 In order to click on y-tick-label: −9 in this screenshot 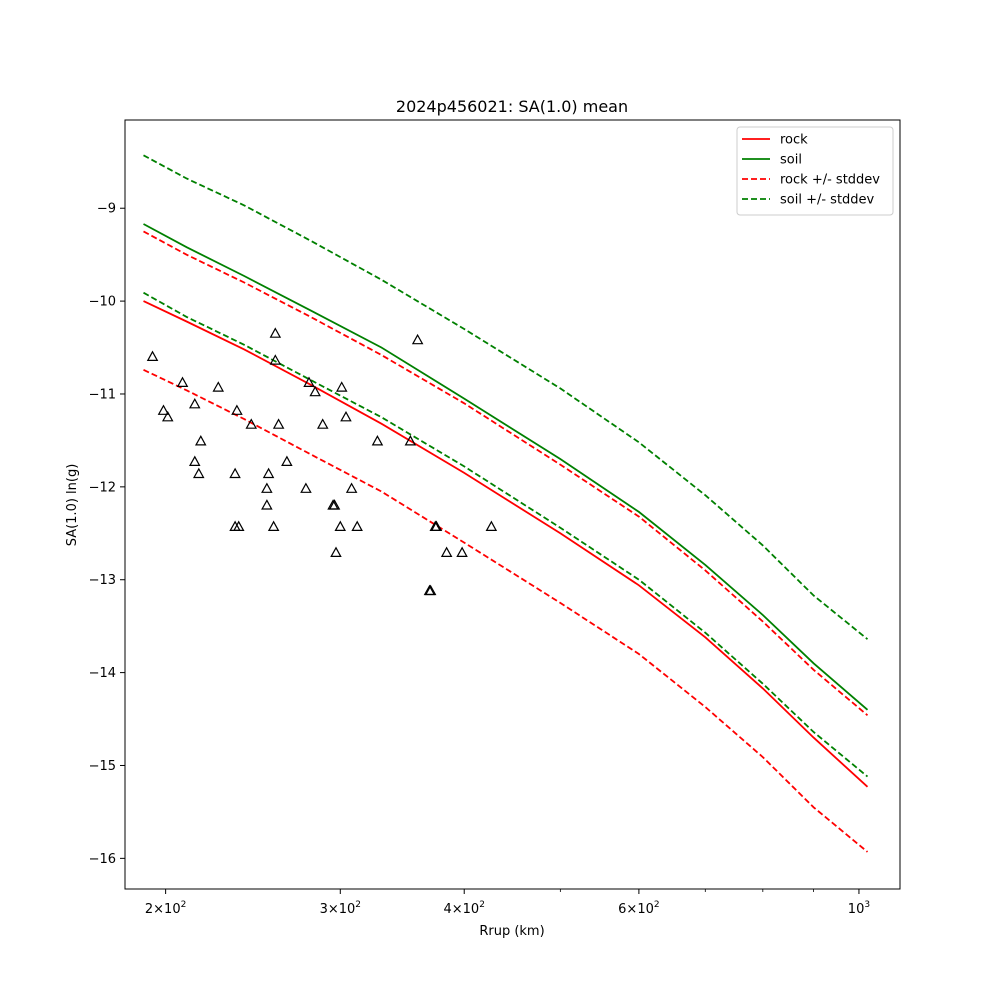, I will do `click(106, 209)`.